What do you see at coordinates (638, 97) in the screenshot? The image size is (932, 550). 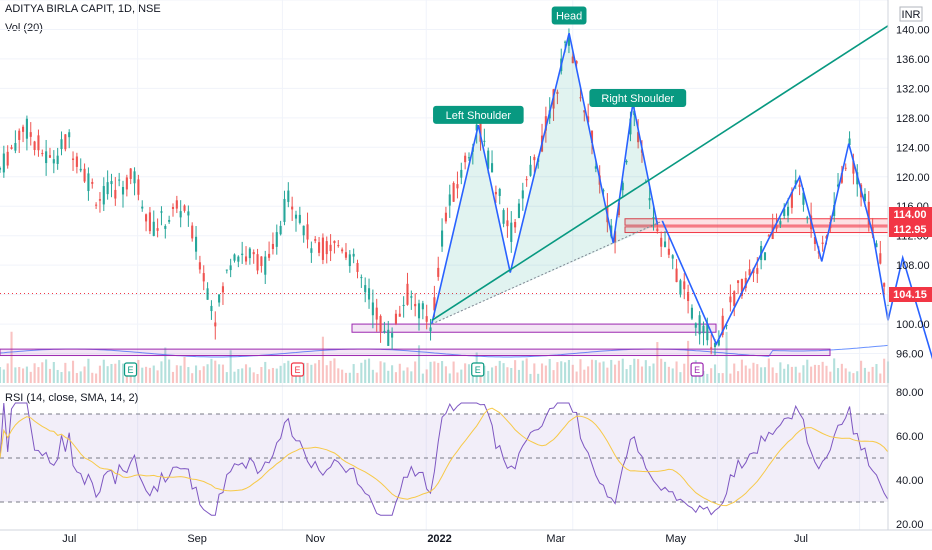 I see `right-shoulder-label: Right Shoulder` at bounding box center [638, 97].